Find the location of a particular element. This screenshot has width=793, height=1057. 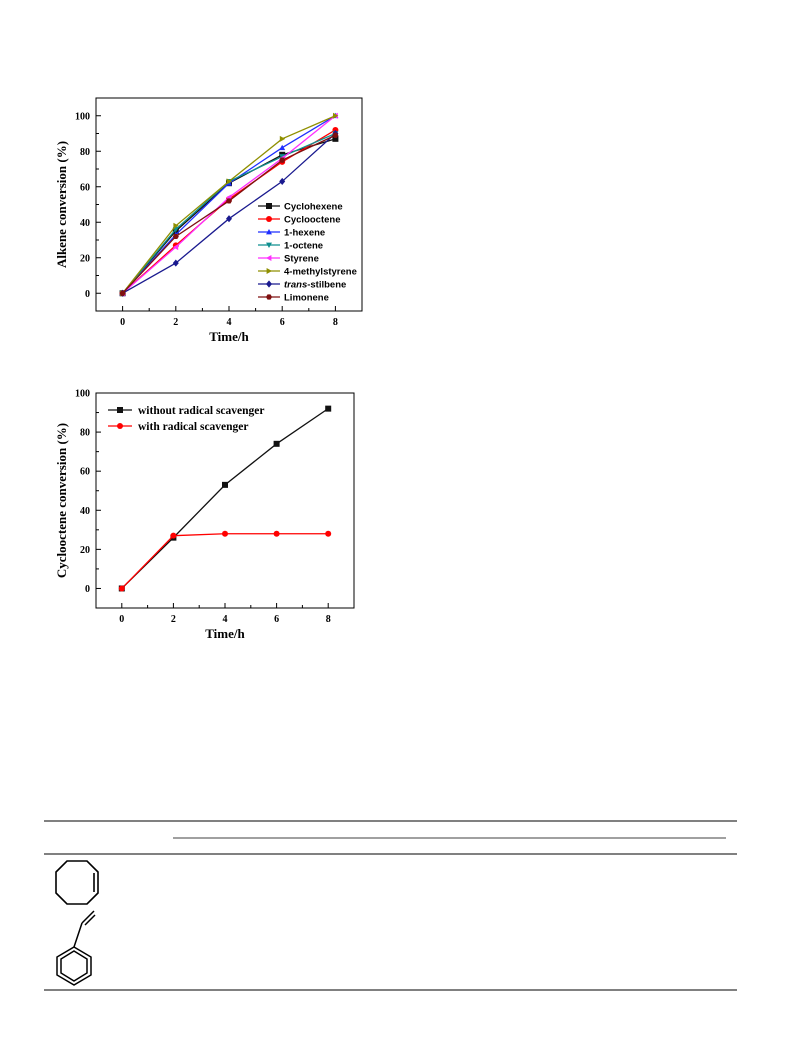

legend-entry: Styrene is located at coordinates (301, 259).